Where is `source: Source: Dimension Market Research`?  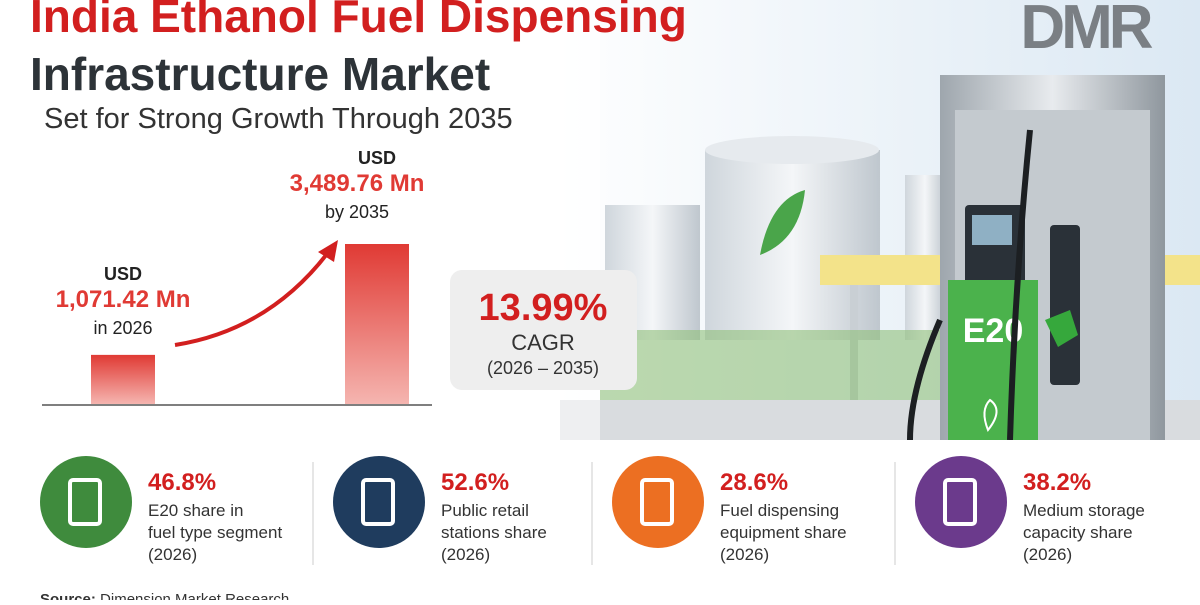 source: Source: Dimension Market Research is located at coordinates (164, 595).